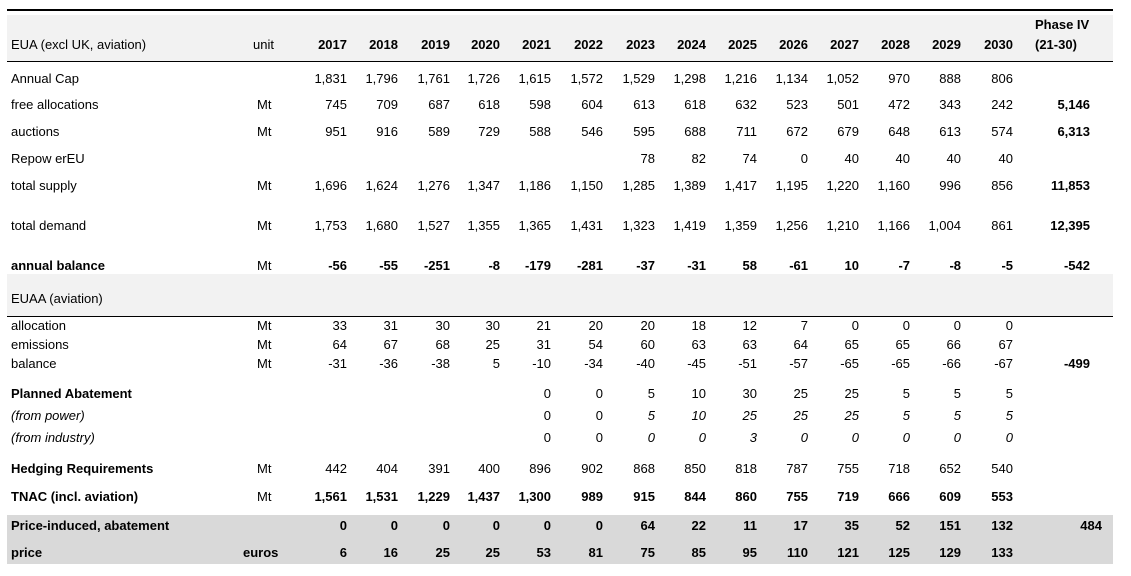  I want to click on value-cell: 1,186, so click(534, 185).